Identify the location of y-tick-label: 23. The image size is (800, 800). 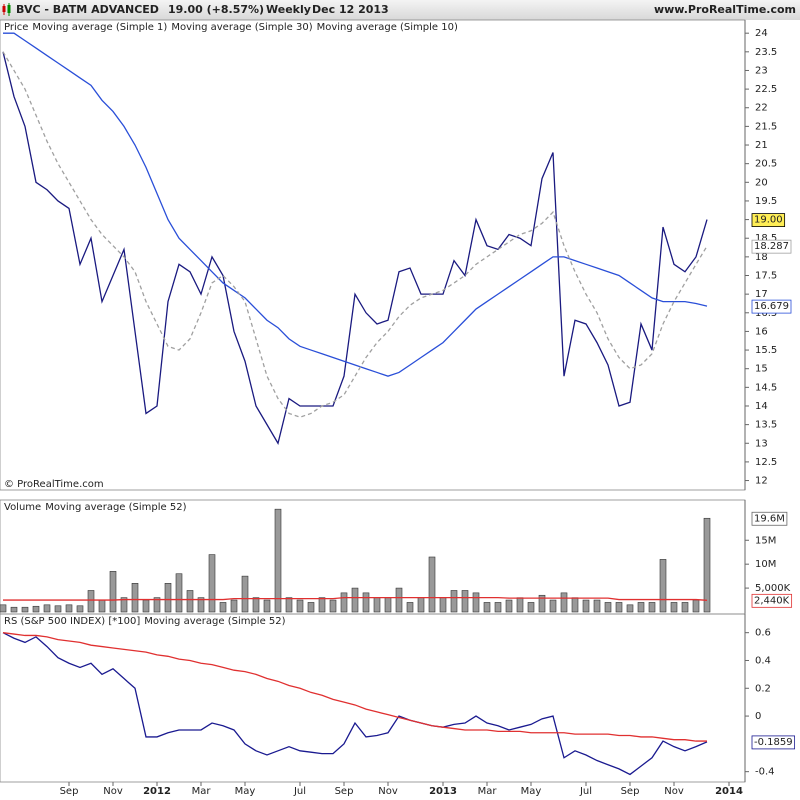
(761, 70).